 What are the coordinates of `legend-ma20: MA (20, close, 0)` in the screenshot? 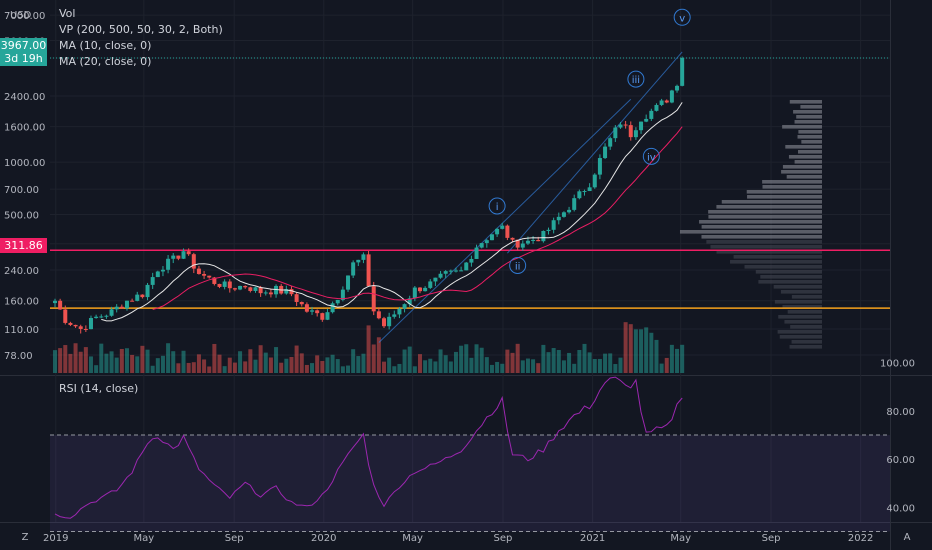 It's located at (105, 61).